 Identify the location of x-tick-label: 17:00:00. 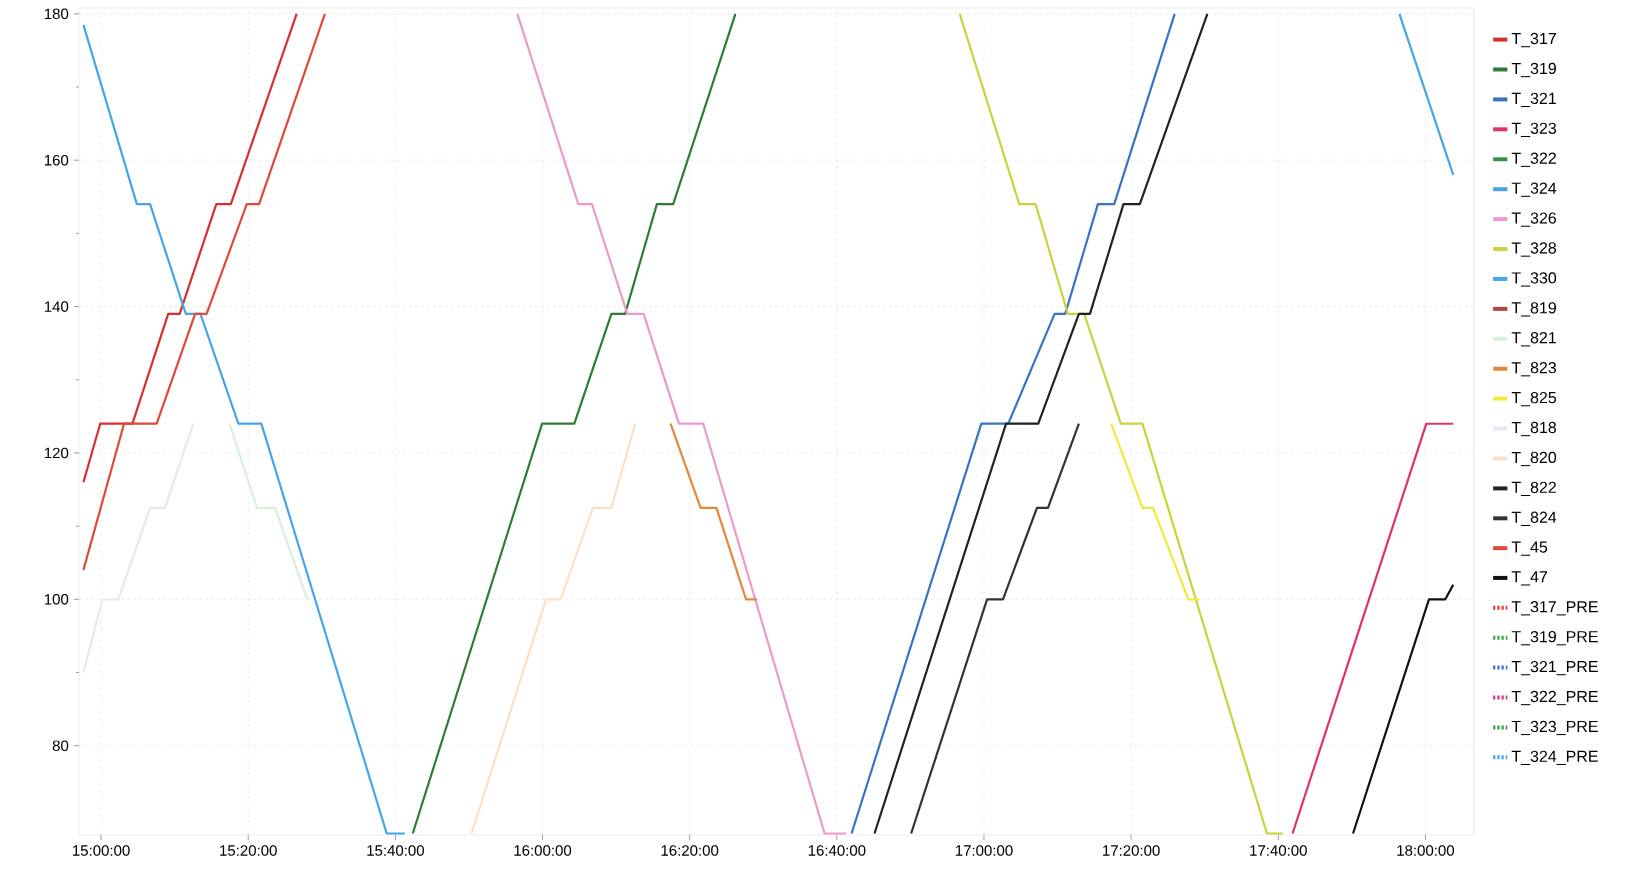
(984, 850).